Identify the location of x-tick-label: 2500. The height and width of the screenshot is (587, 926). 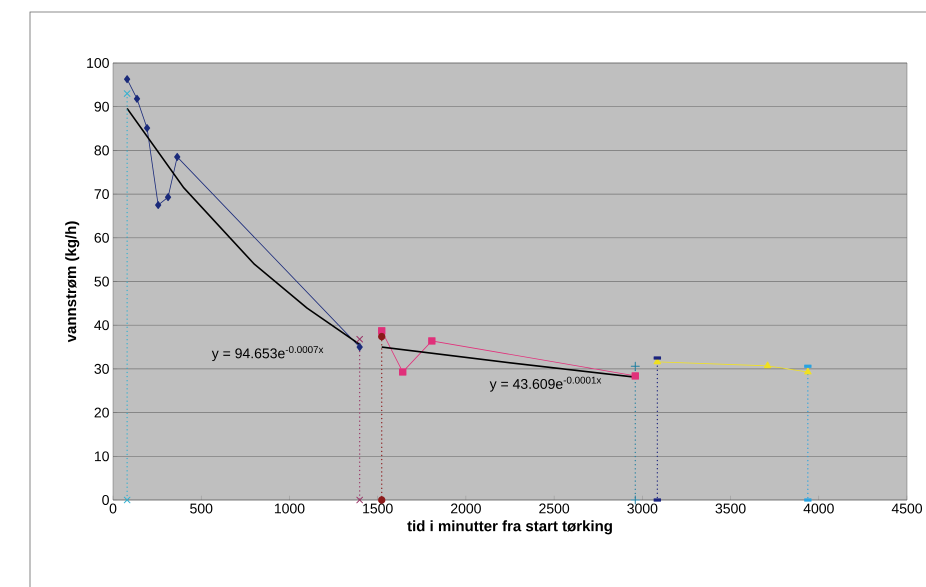
(554, 509).